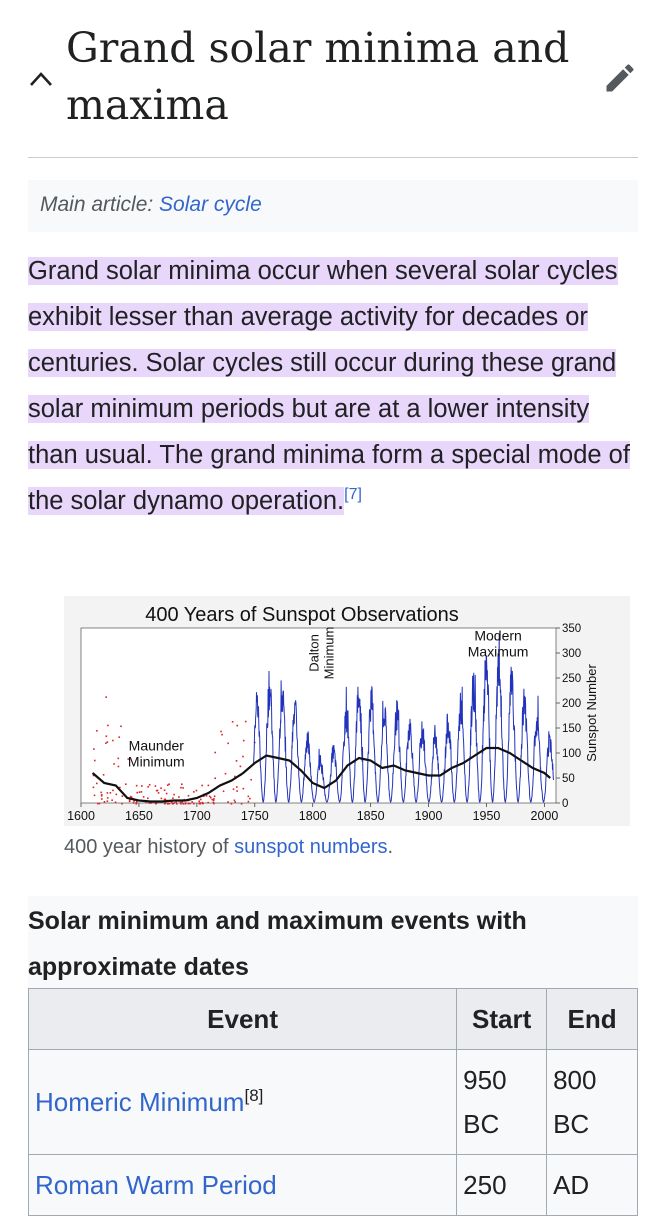 The image size is (666, 1216). I want to click on event-cell: Homeric Minimum[8], so click(242, 1102).